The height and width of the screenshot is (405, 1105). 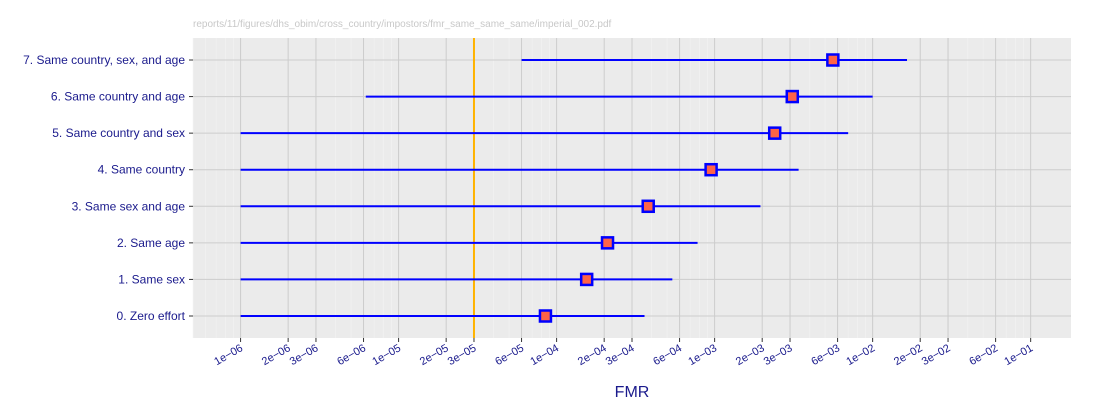 I want to click on x-tick-label: 6e−02, so click(x=983, y=355).